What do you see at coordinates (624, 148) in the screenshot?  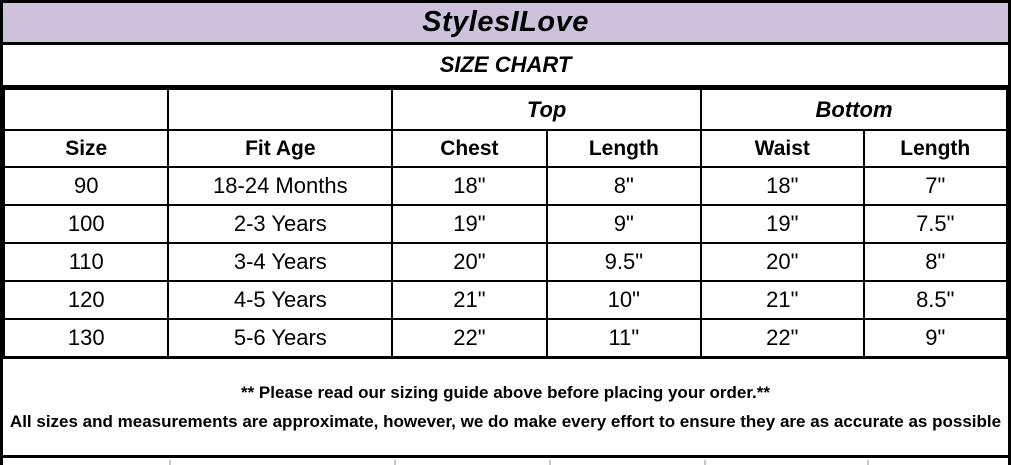 I see `column-header-top-length: Length` at bounding box center [624, 148].